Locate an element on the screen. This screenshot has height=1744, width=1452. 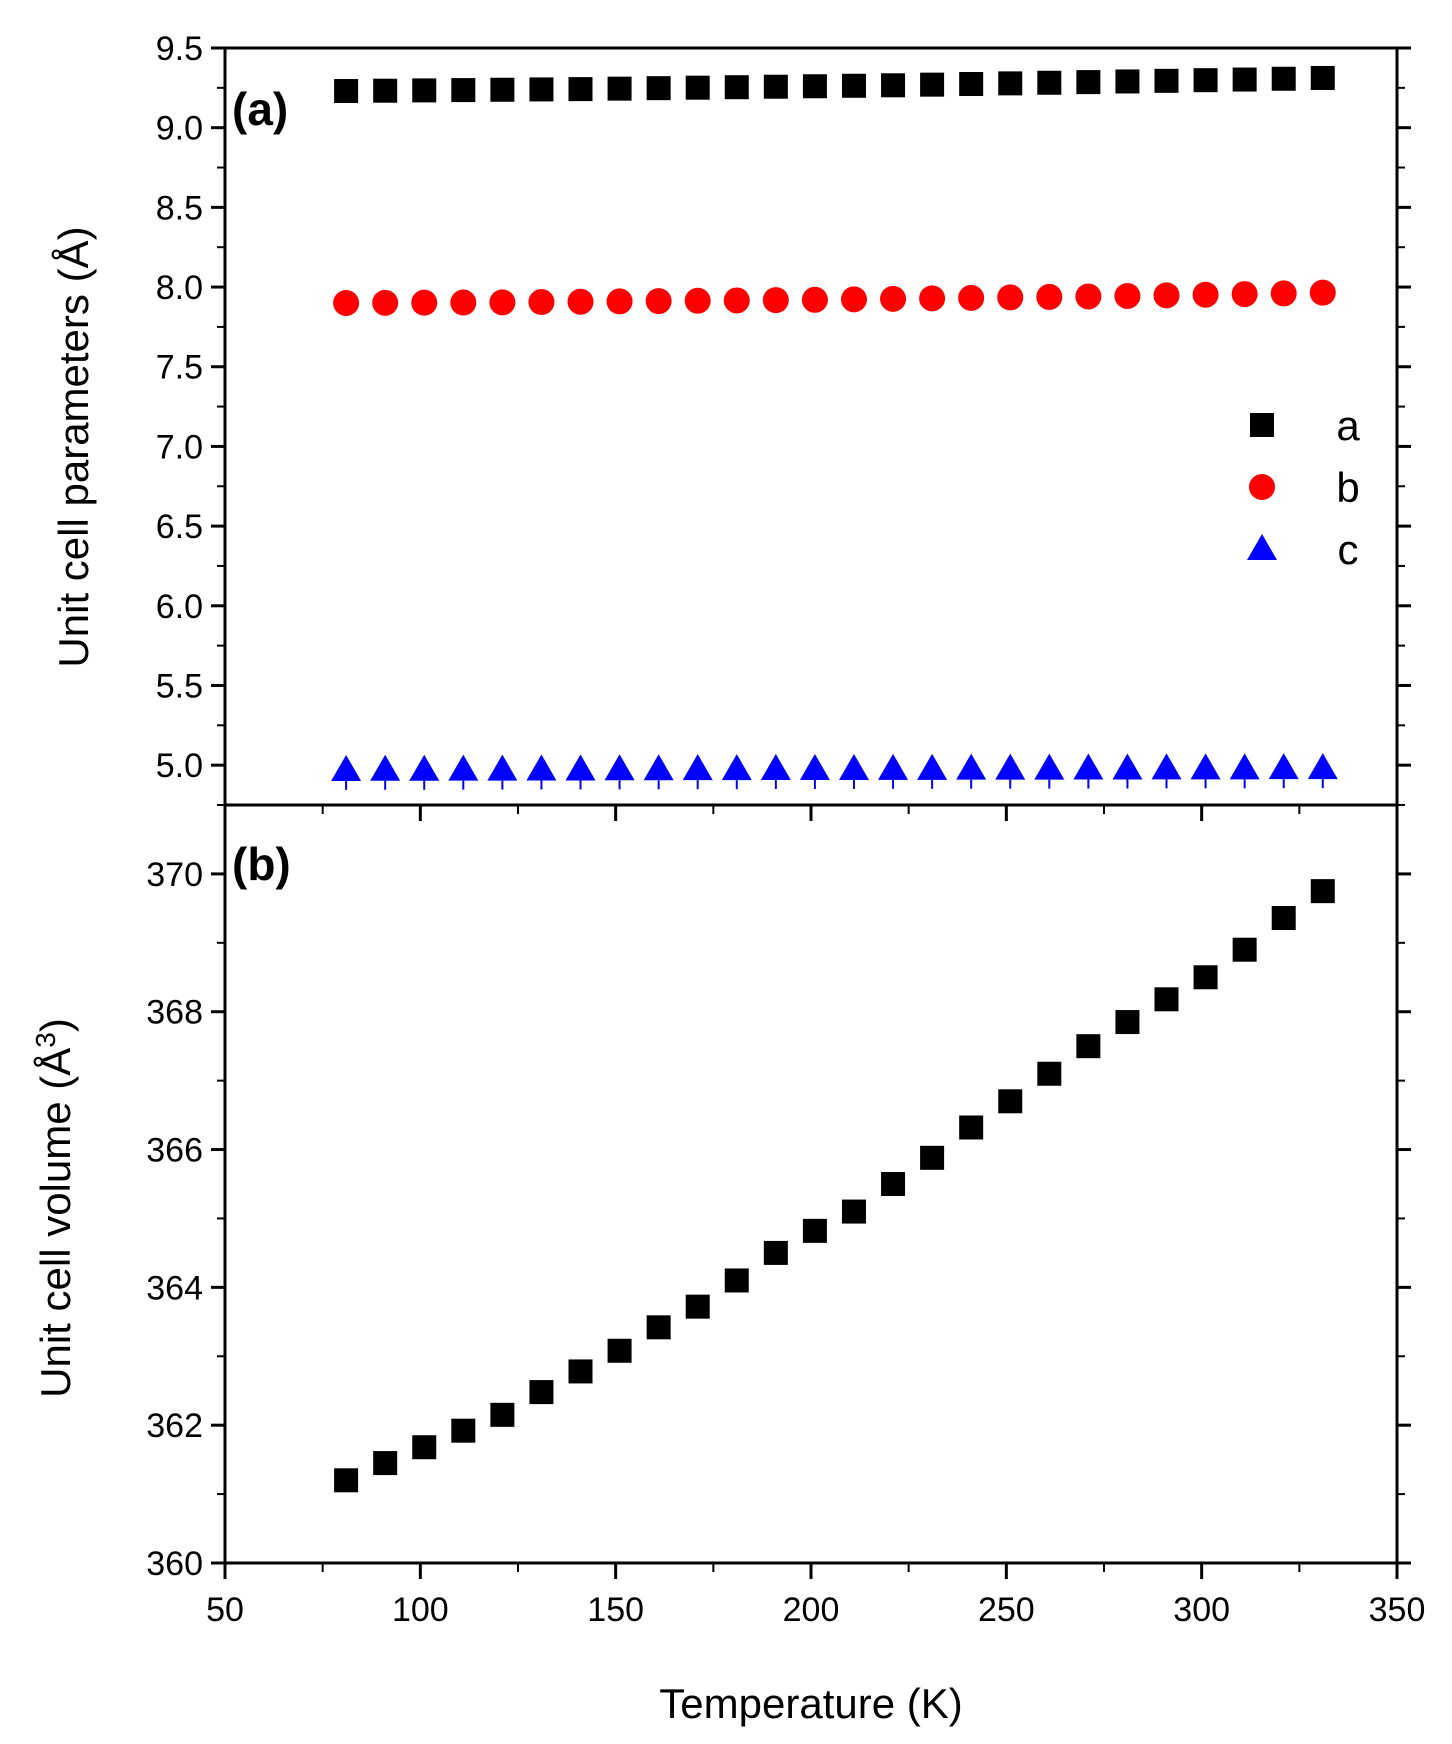
panel-b-x-tick-label: 150 is located at coordinates (615, 1610).